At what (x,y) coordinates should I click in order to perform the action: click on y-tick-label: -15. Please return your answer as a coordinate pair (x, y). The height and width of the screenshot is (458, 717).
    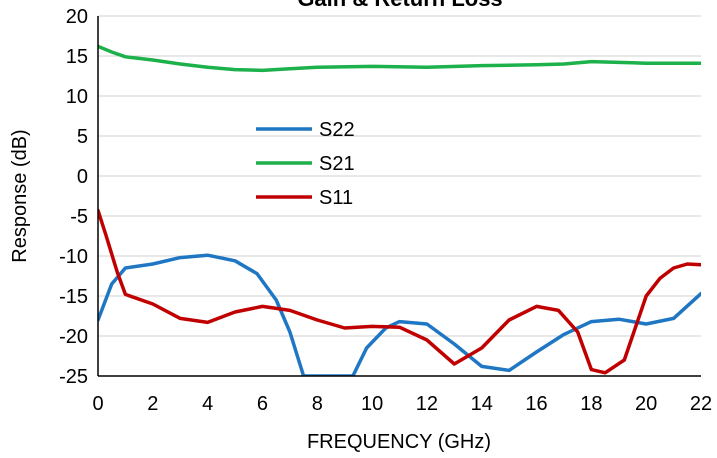
    Looking at the image, I should click on (73, 297).